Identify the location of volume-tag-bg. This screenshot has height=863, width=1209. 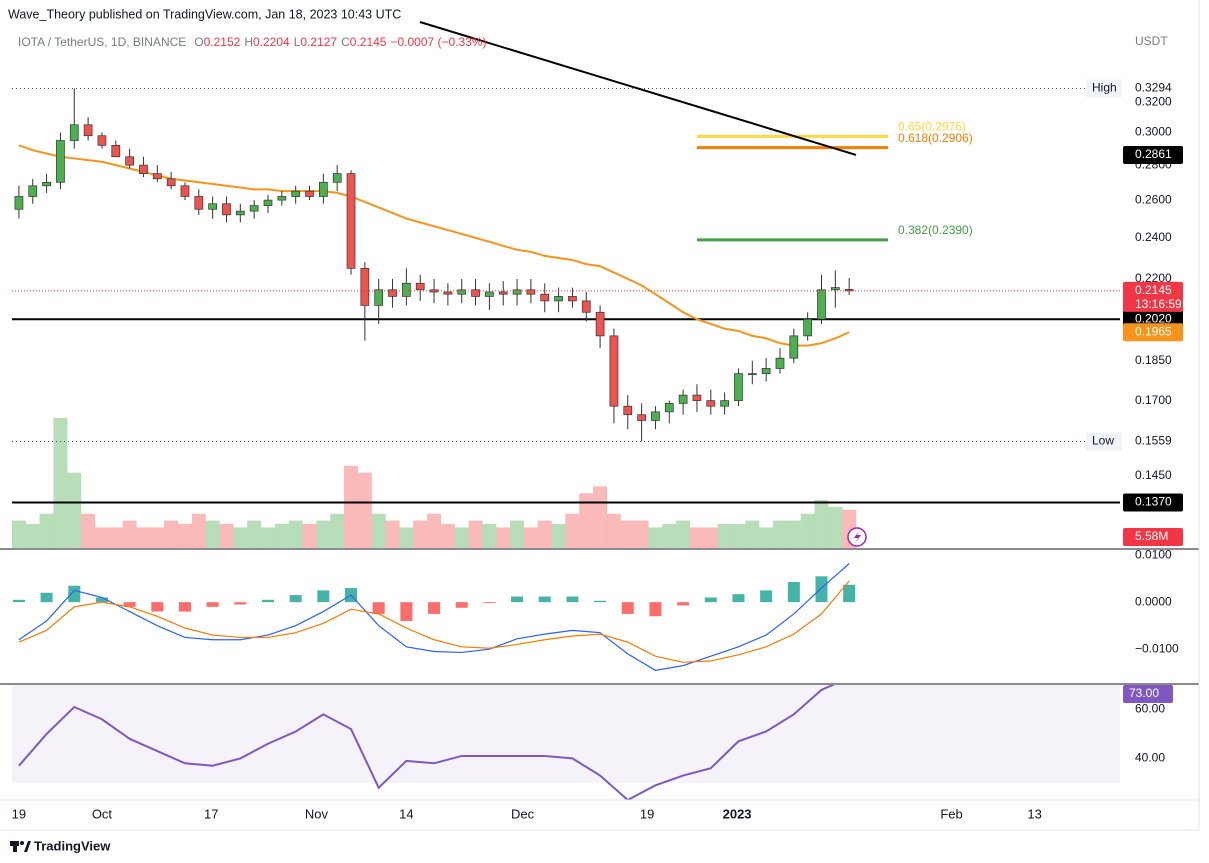
(1153, 537).